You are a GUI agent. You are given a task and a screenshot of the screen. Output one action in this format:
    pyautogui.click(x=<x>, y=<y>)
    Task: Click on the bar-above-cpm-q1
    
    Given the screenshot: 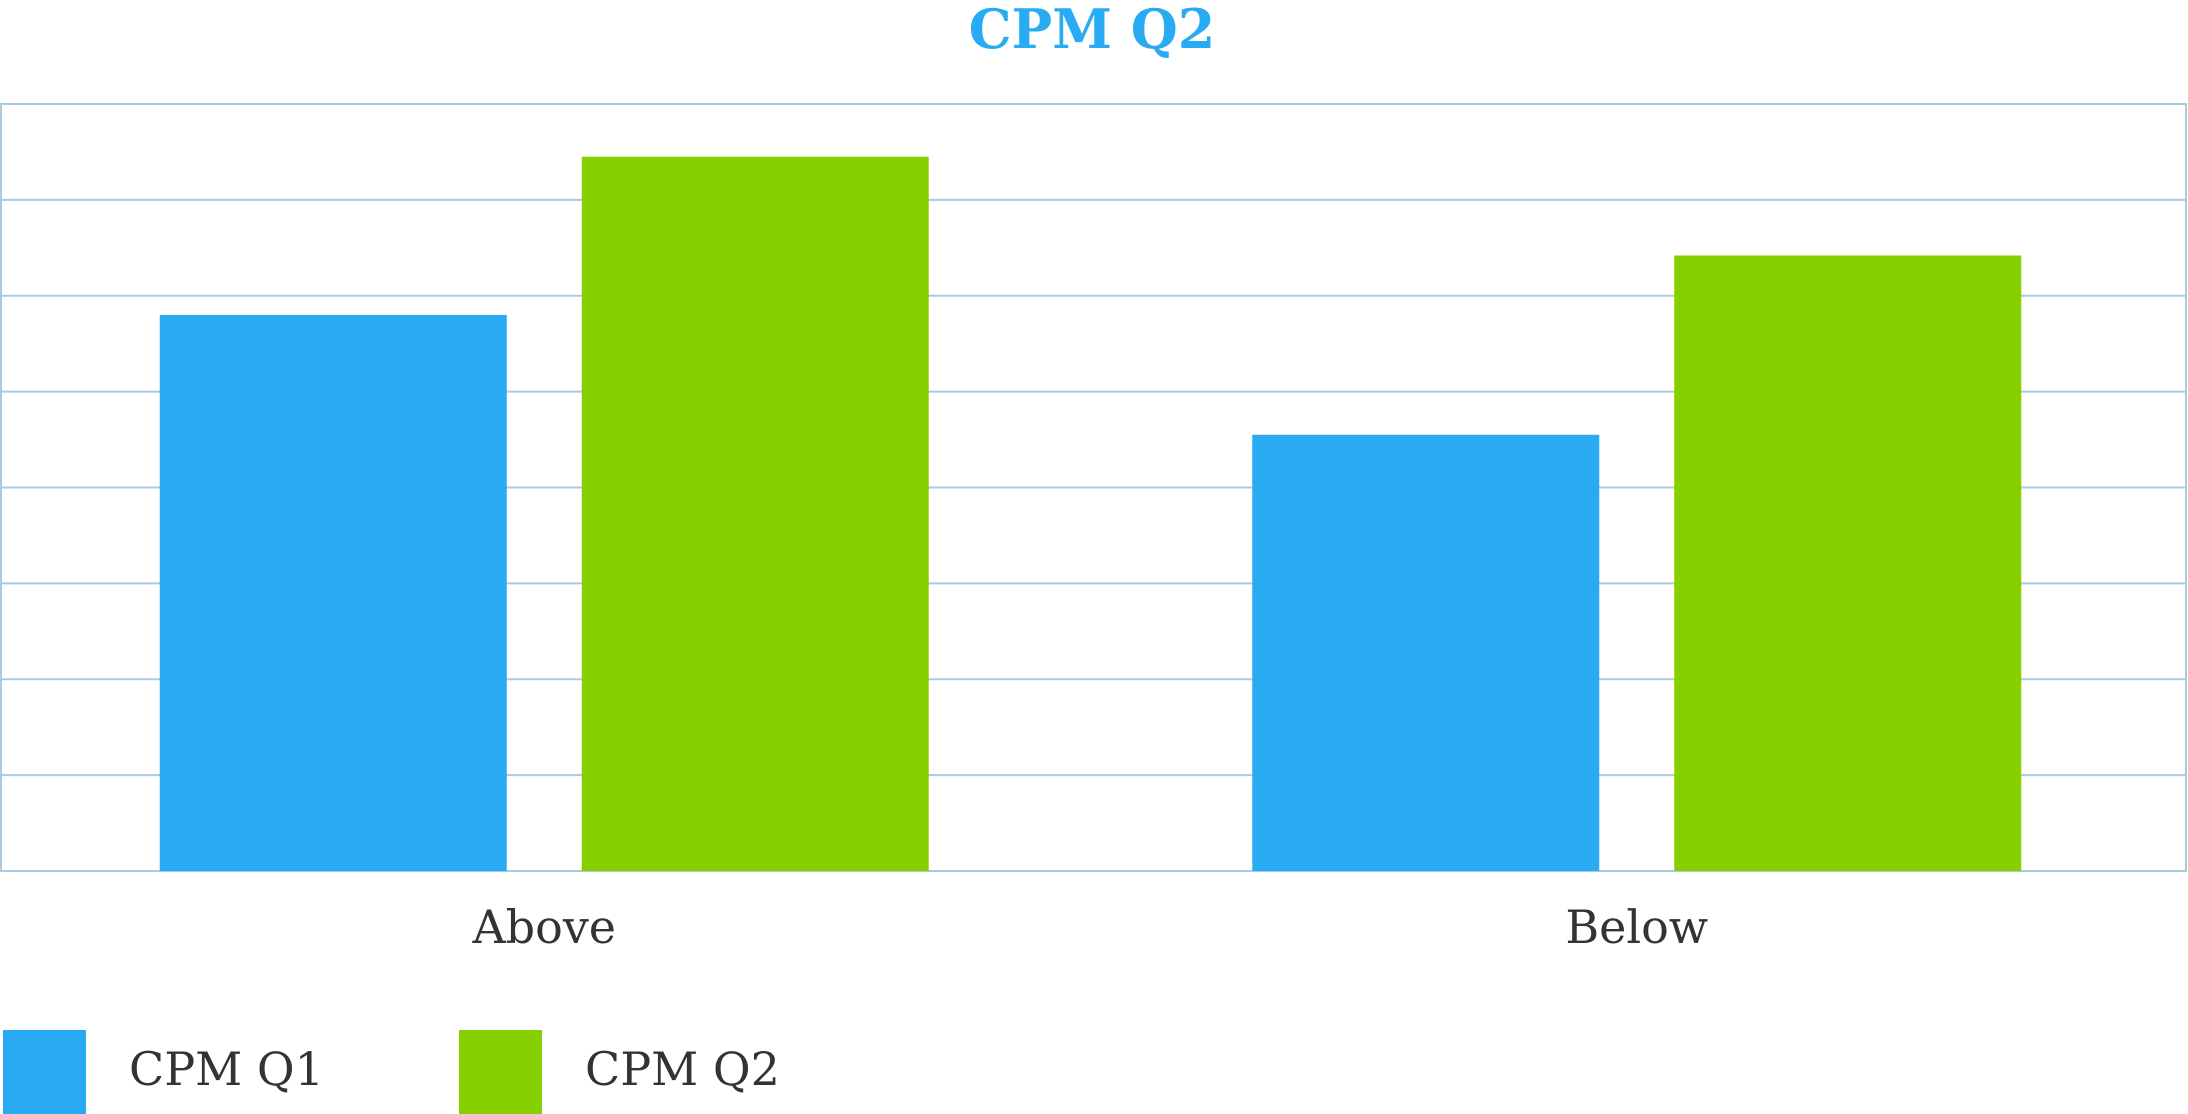 What is the action you would take?
    pyautogui.click(x=333, y=592)
    